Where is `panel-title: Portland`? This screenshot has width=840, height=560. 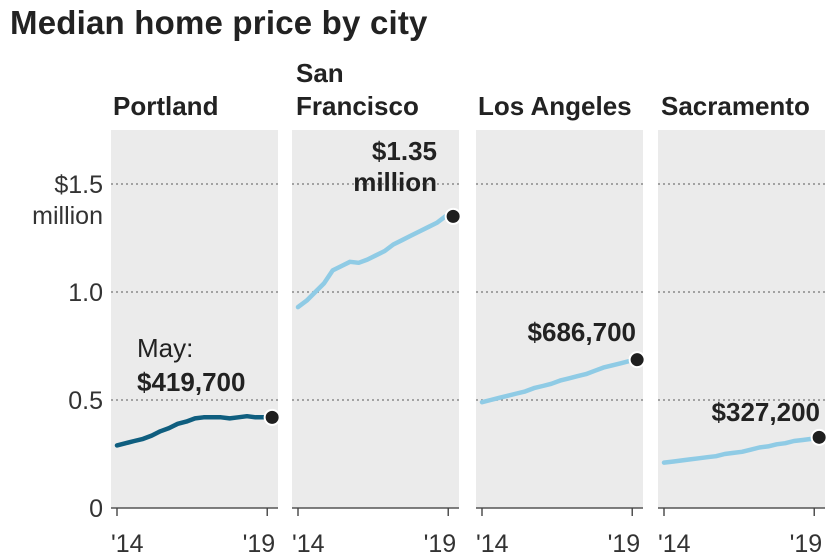
panel-title: Portland is located at coordinates (165, 106).